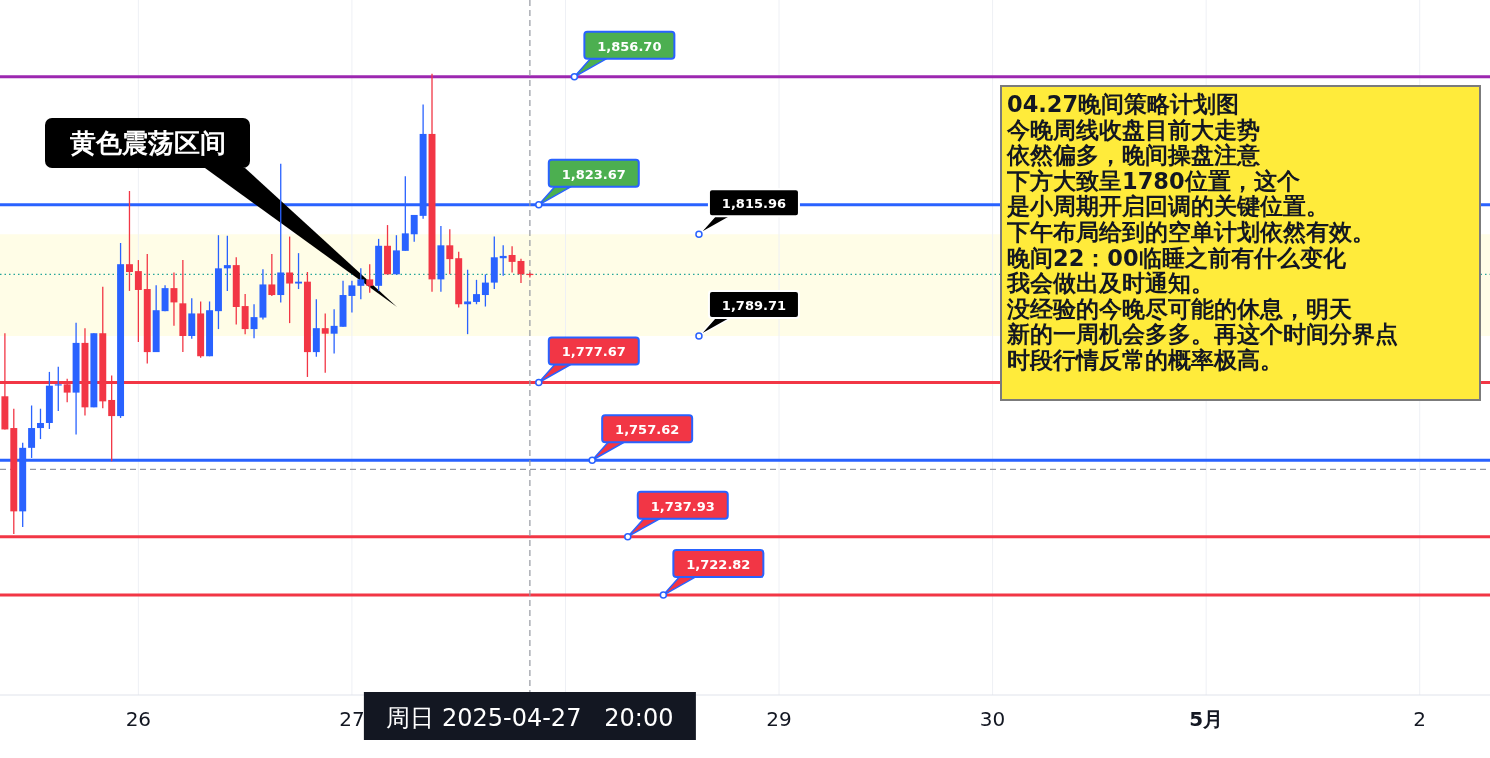 The image size is (1490, 758). Describe the element at coordinates (647, 430) in the screenshot. I see `annotation: 1,757.62` at that location.